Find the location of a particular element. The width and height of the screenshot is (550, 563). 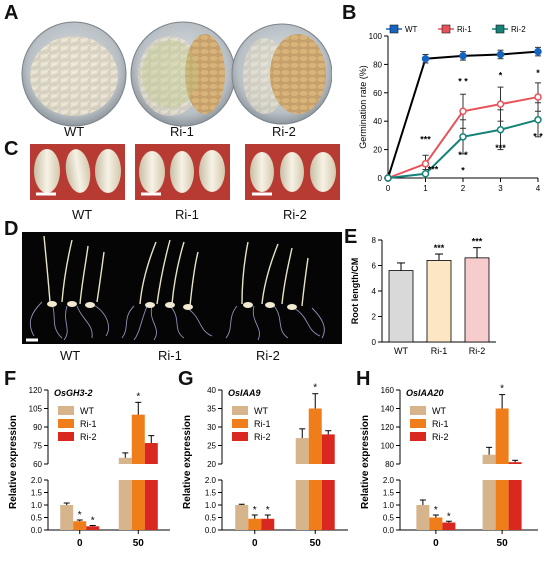

y-tick-label: 4 is located at coordinates (374, 291).